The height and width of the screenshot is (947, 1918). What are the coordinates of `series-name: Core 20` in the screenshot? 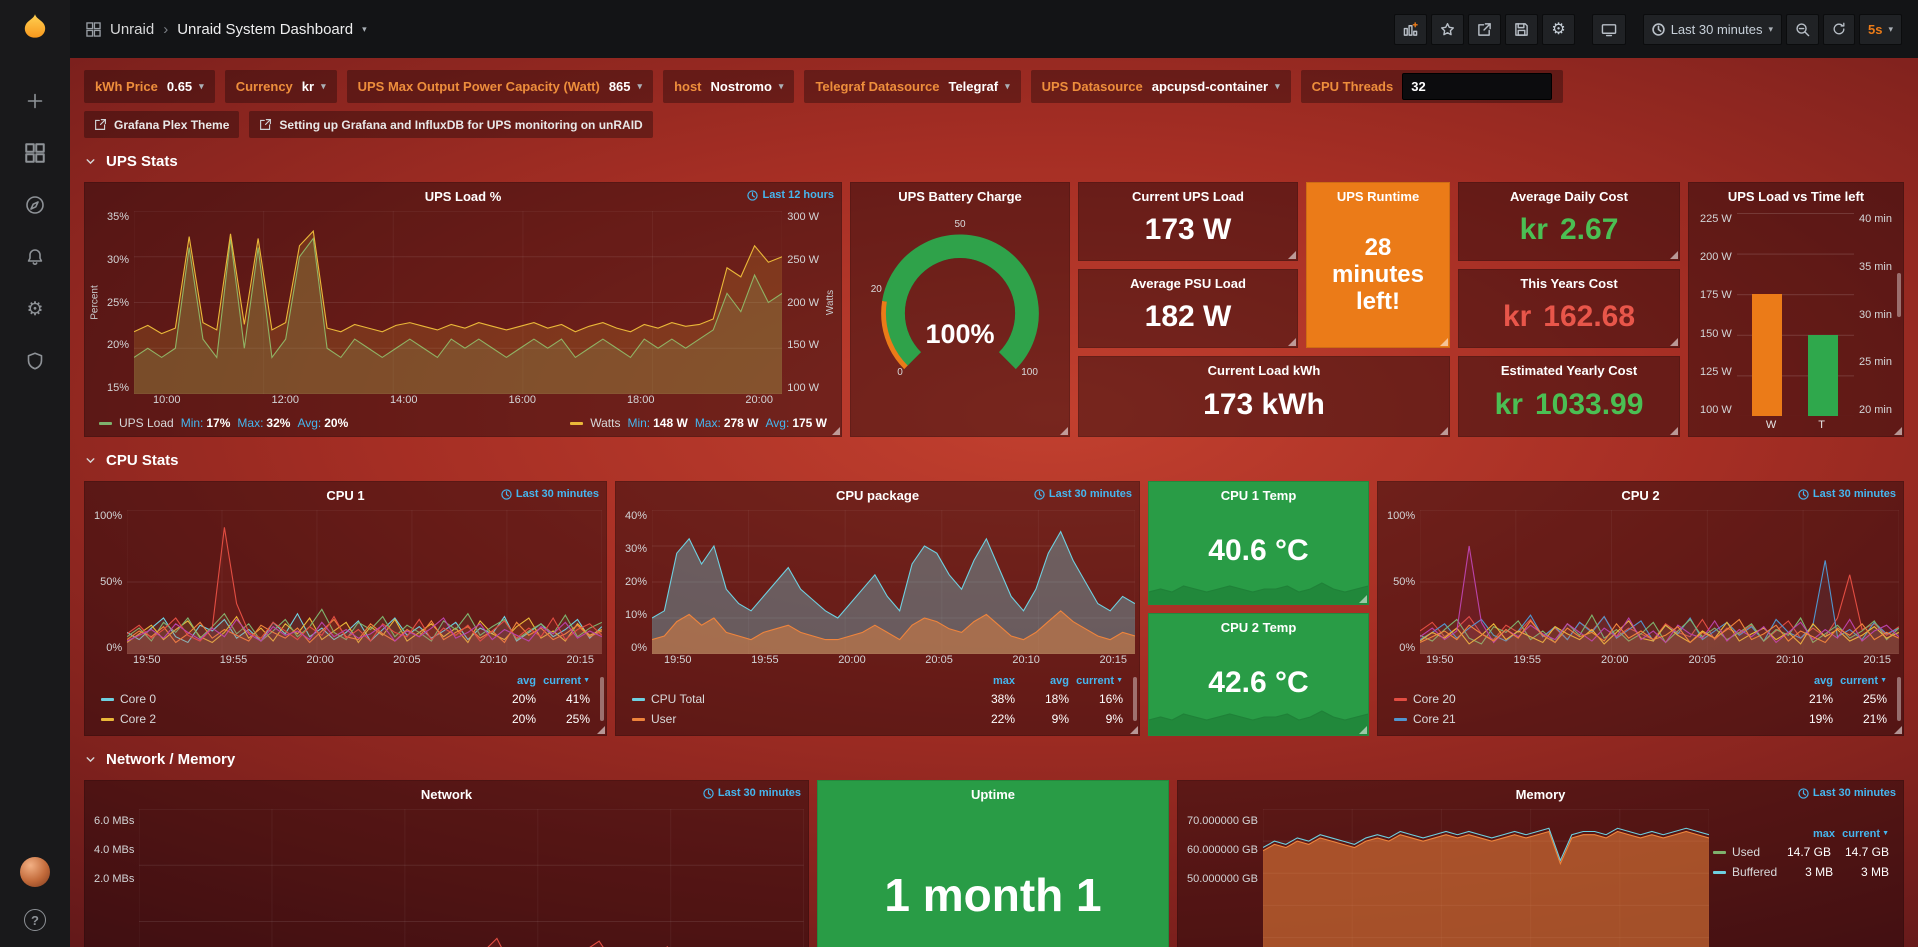 It's located at (1434, 699).